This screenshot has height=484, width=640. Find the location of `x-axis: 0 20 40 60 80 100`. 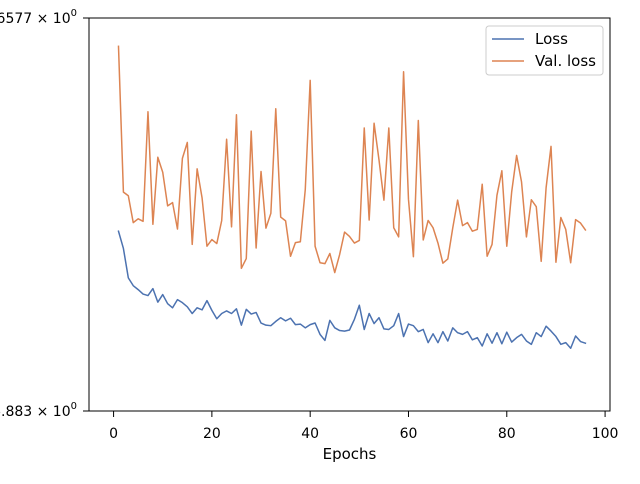

x-axis: 0 20 40 60 80 100 is located at coordinates (363, 426).